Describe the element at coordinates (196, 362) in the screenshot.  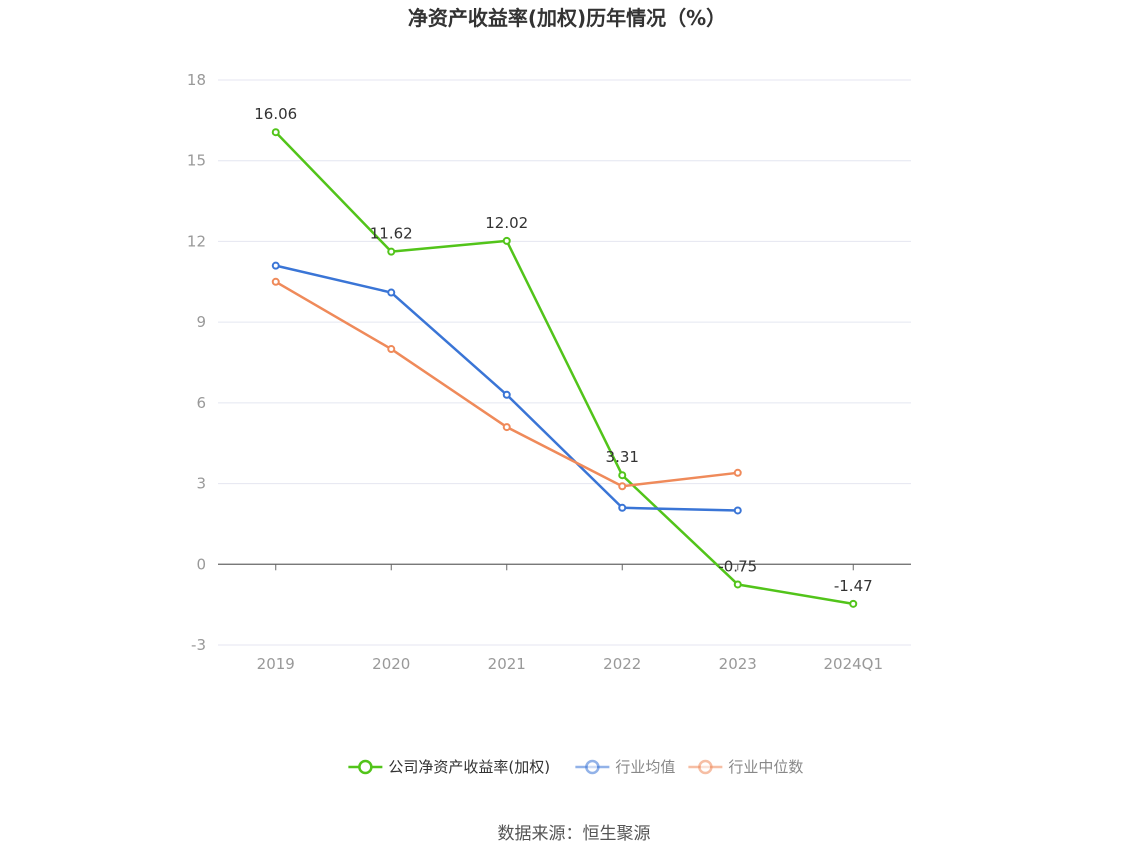
I see `y-axis-ticks: -3 0 3 6 9 12 15 18` at that location.